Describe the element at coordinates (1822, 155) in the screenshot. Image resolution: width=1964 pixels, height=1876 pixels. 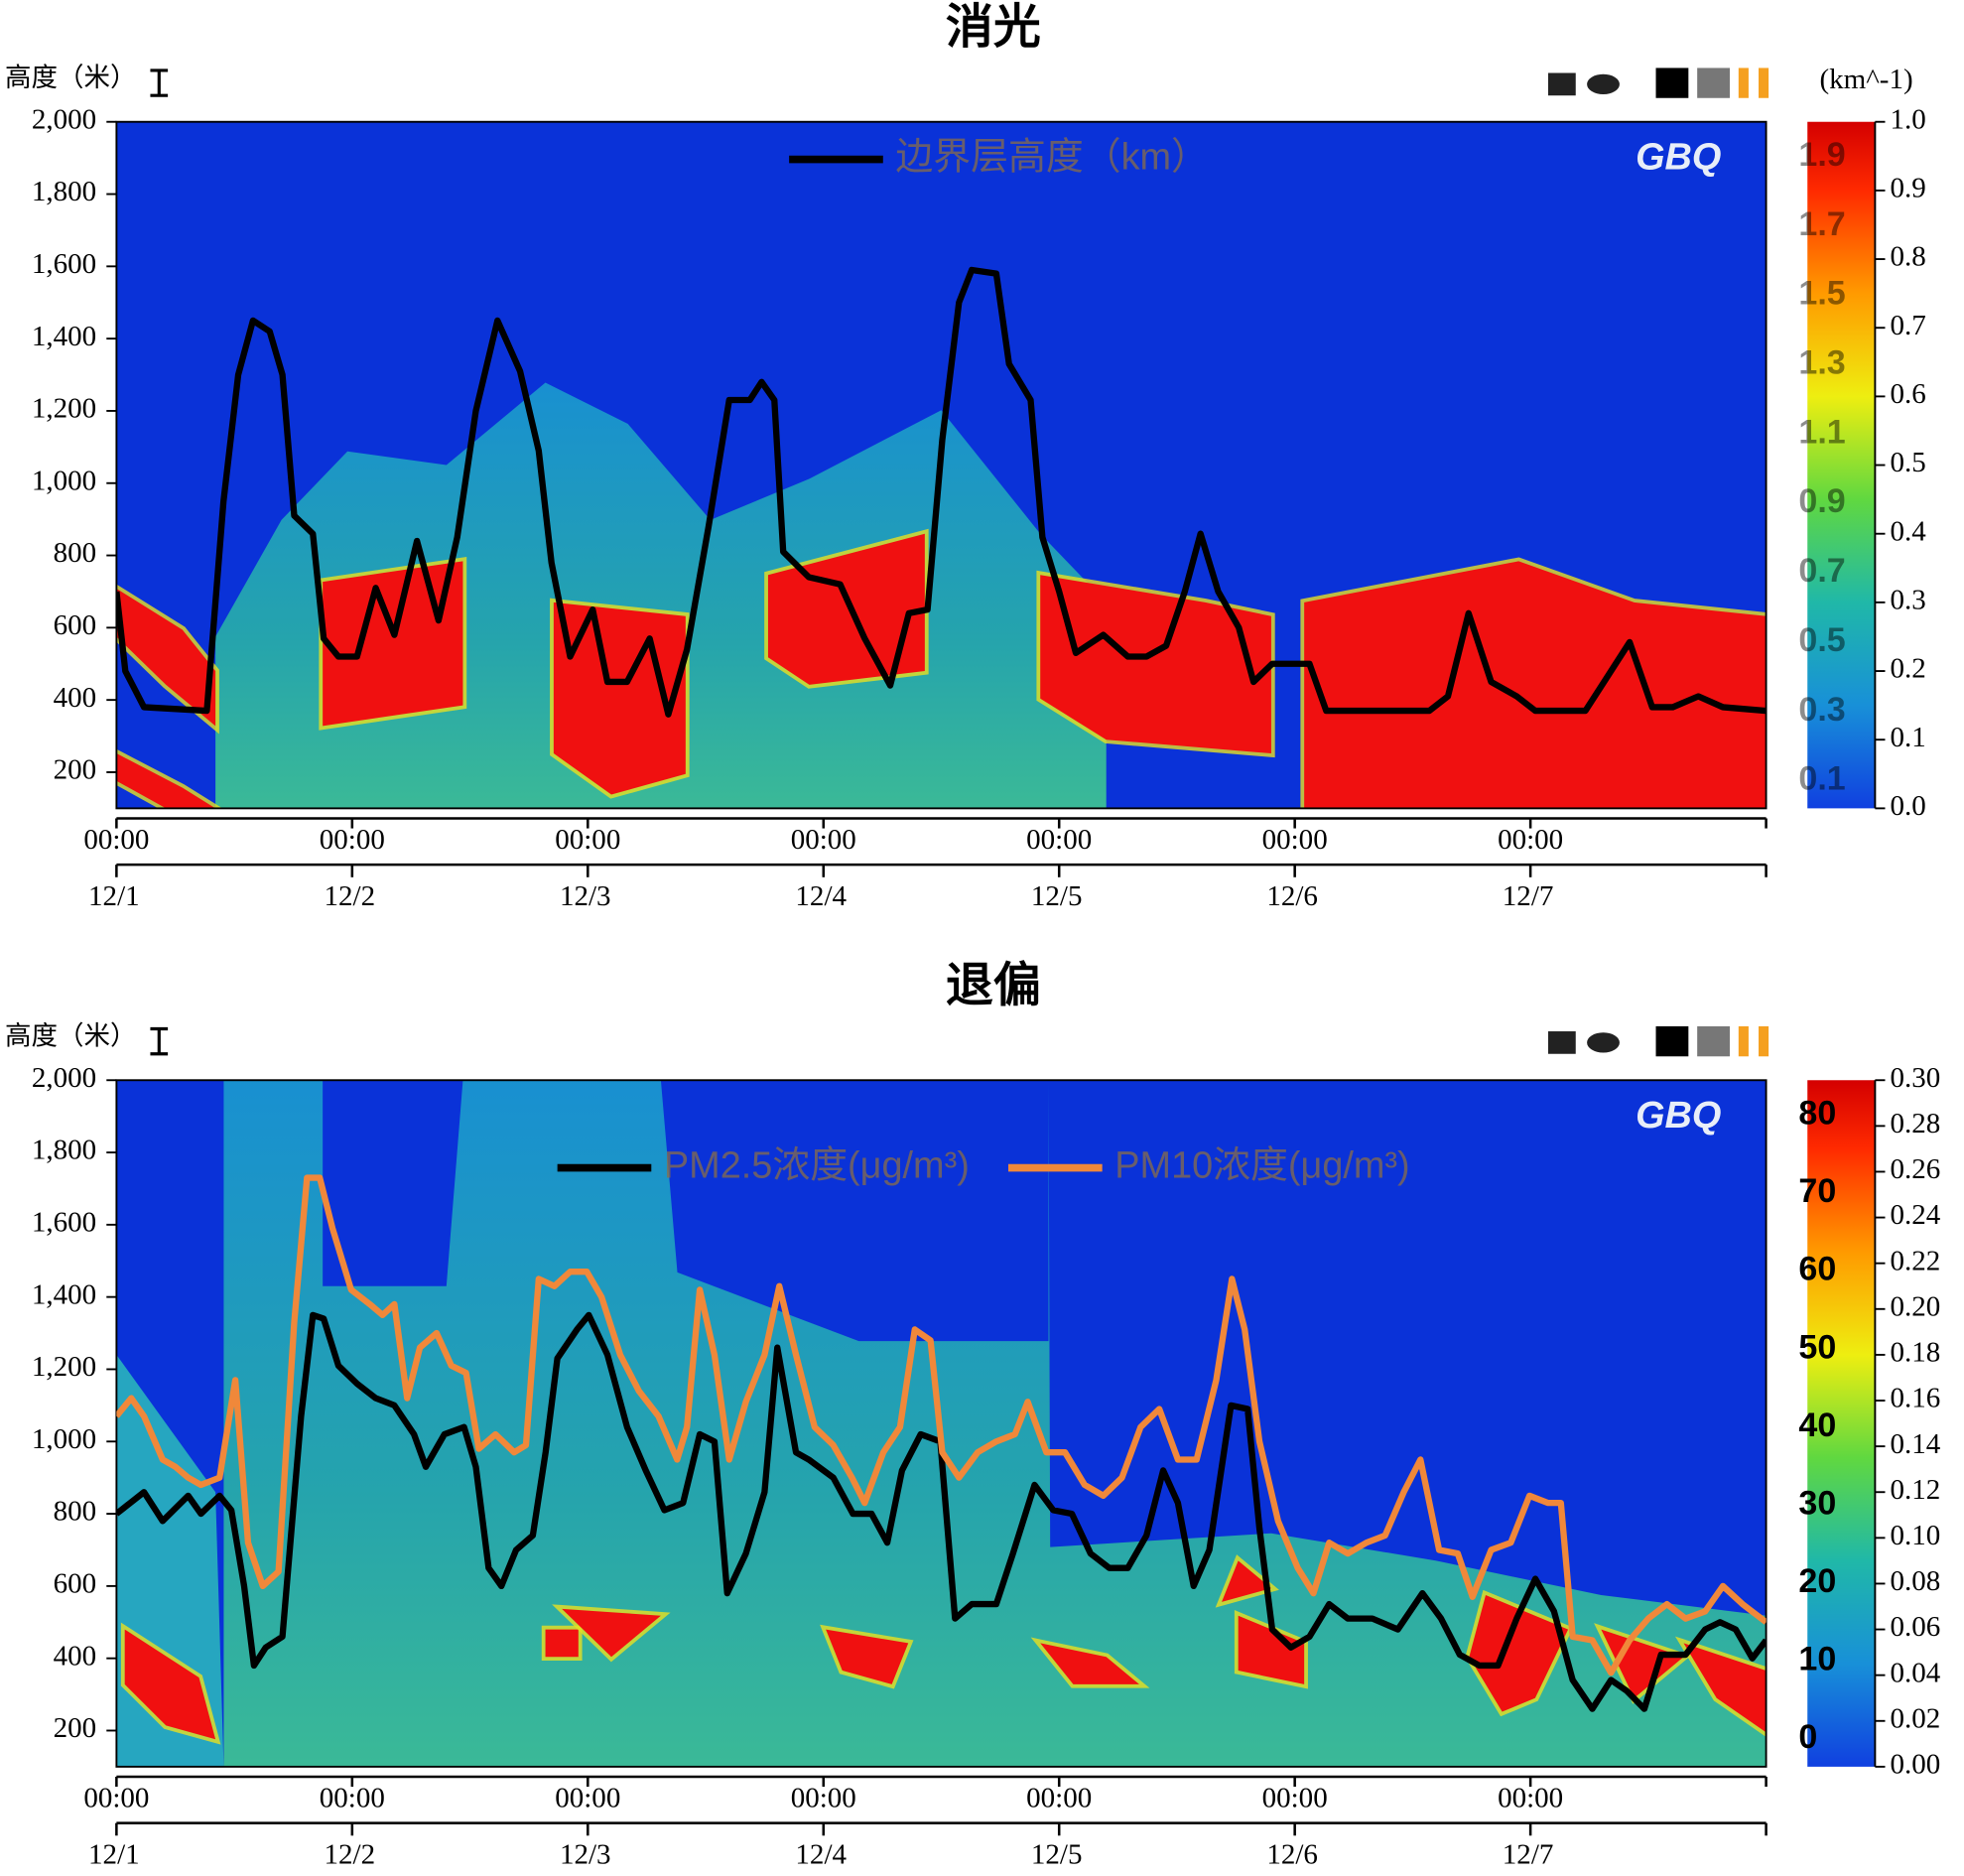
I see `colorbar-inner-label: 1.9` at that location.